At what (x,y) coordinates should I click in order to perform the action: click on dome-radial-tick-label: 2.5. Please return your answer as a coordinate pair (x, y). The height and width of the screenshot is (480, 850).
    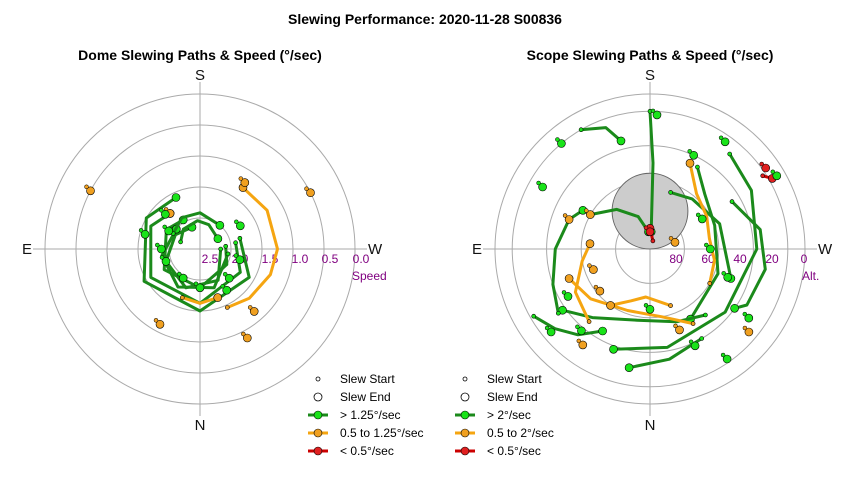
    Looking at the image, I should click on (210, 259).